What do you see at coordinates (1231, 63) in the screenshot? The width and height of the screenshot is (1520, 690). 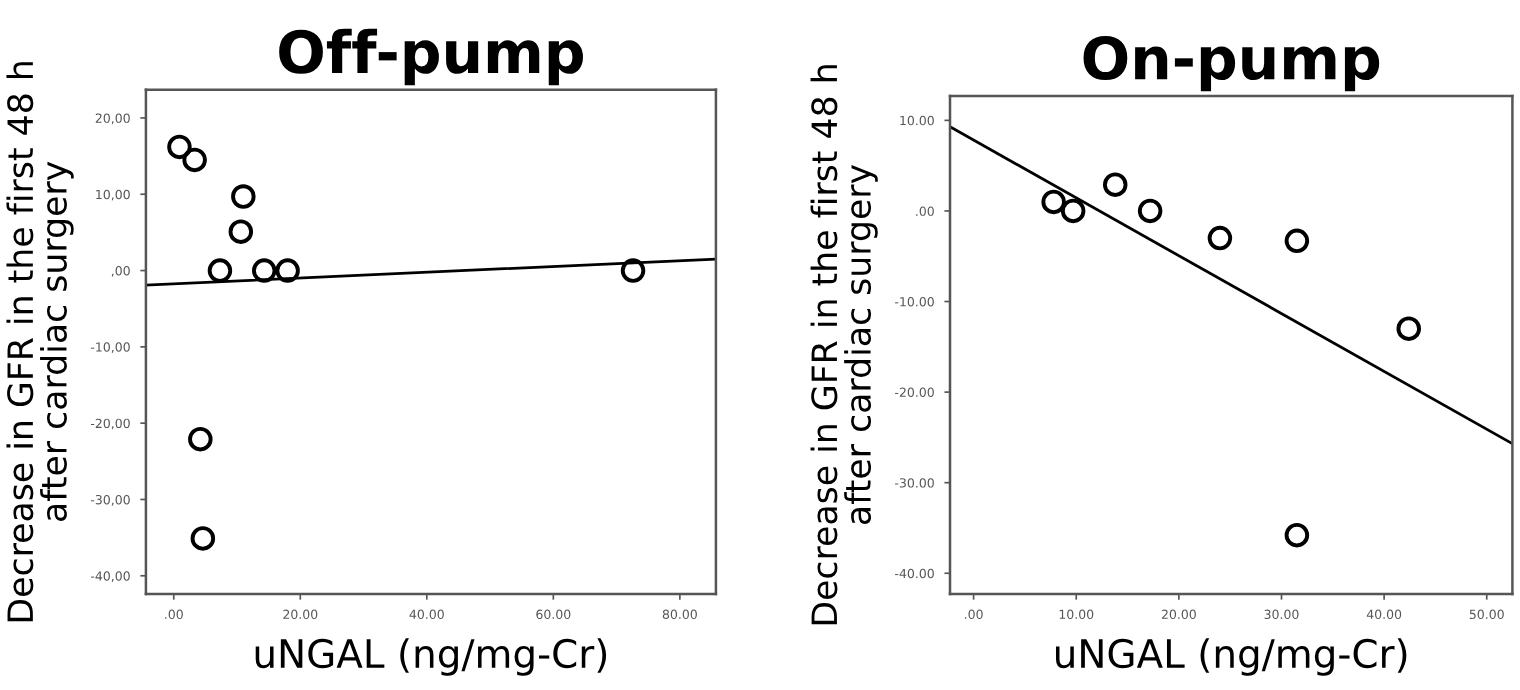 I see `chart-title: On-pump` at bounding box center [1231, 63].